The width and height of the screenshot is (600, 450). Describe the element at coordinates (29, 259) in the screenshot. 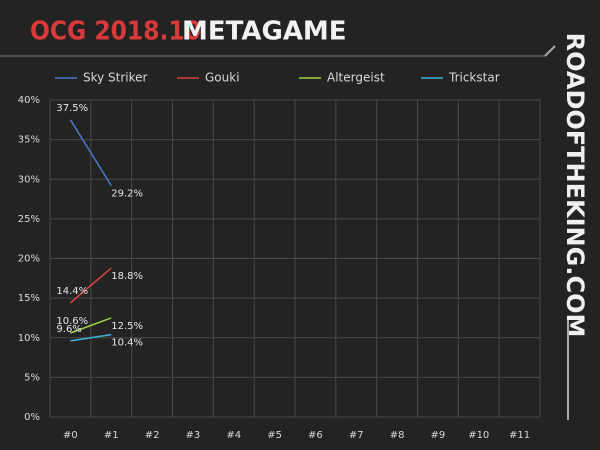

I see `y-tick-label: 20%` at that location.